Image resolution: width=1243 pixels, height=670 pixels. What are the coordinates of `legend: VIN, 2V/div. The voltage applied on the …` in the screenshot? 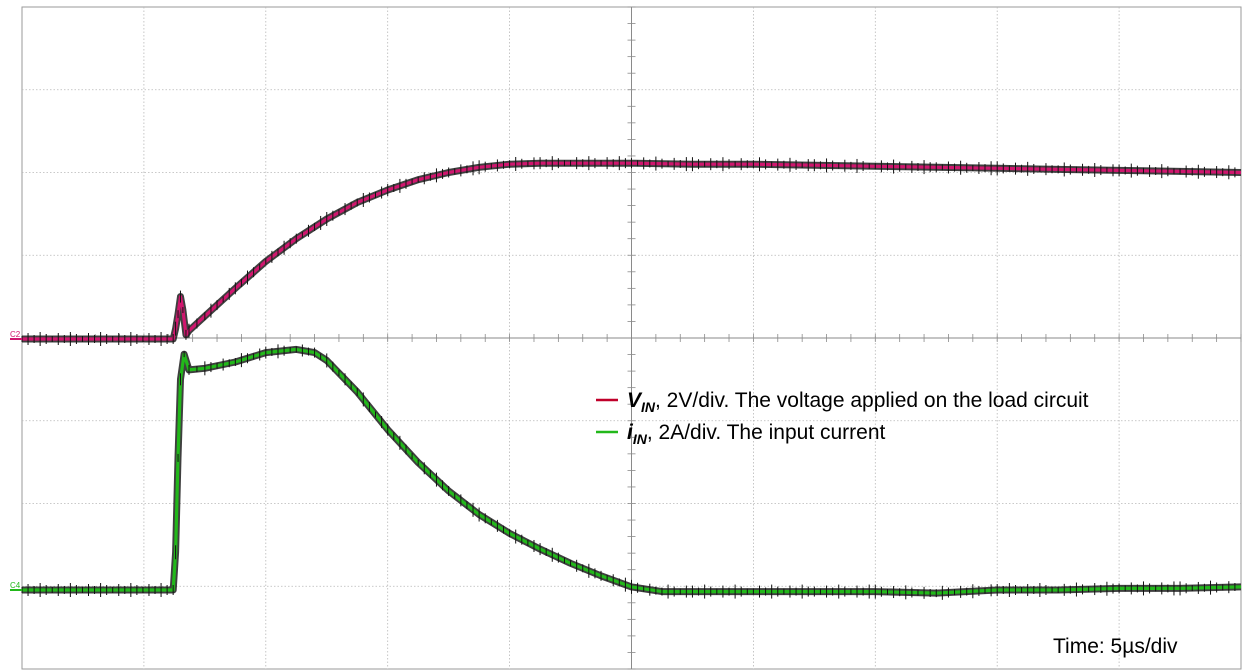 It's located at (842, 418).